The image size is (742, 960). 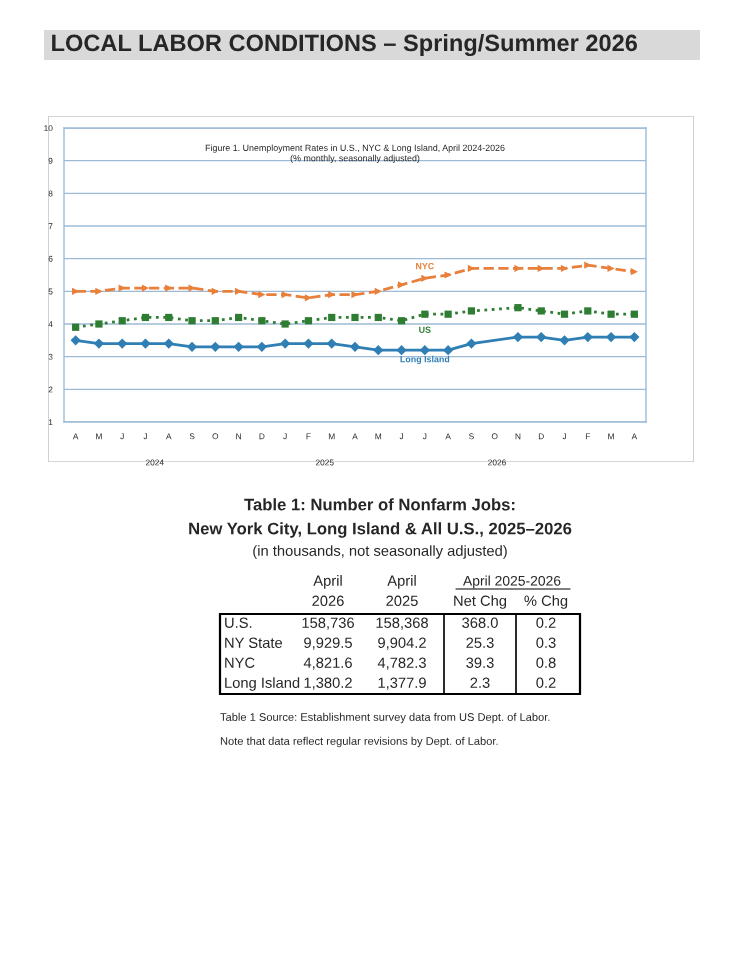 What do you see at coordinates (380, 530) in the screenshot?
I see `text: New York City, Long Island & All U.S., 2025–2026` at bounding box center [380, 530].